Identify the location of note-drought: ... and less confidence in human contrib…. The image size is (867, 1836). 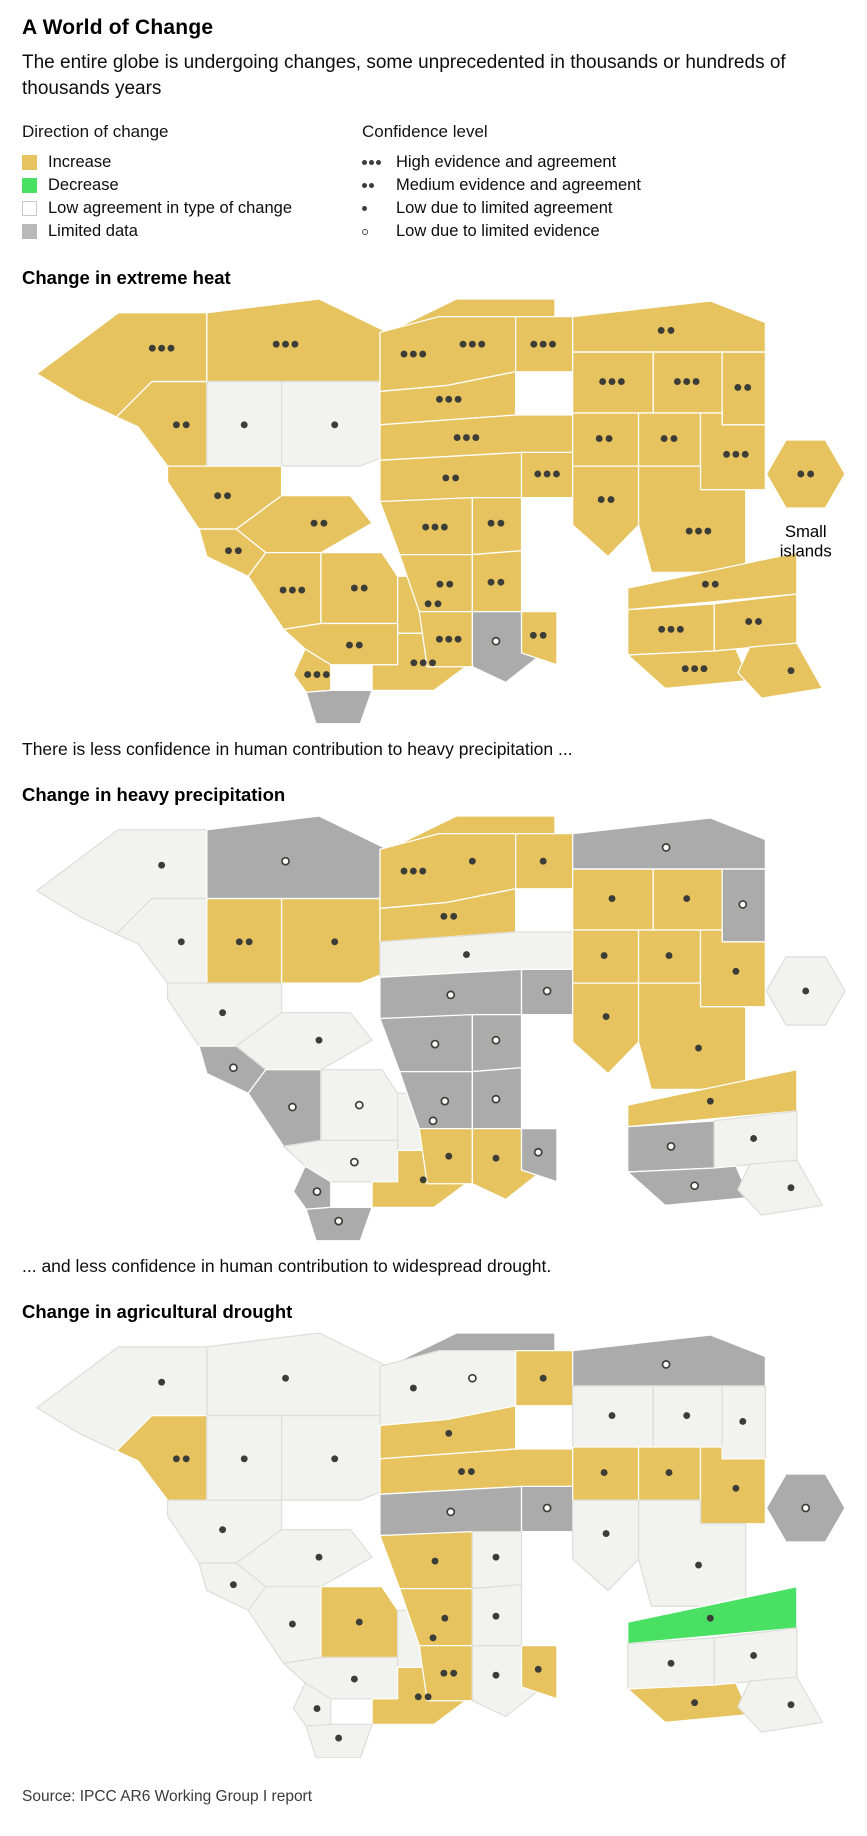
(287, 1265).